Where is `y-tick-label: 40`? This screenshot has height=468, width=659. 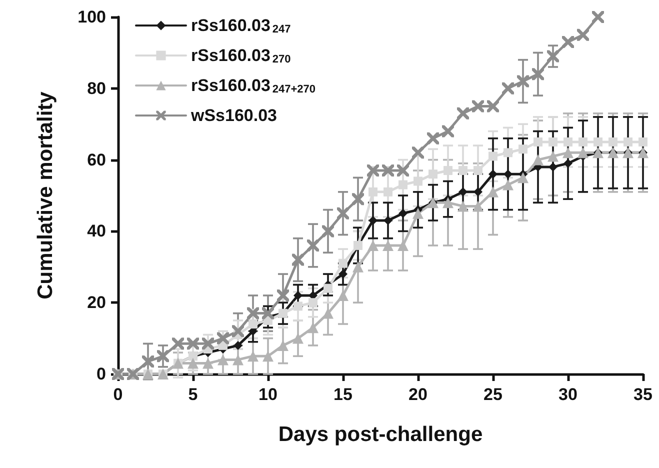 y-tick-label: 40 is located at coordinates (96, 231).